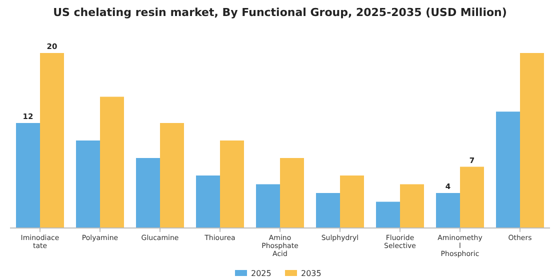 The width and height of the screenshot is (560, 280). I want to click on legend-label: 2025, so click(261, 273).